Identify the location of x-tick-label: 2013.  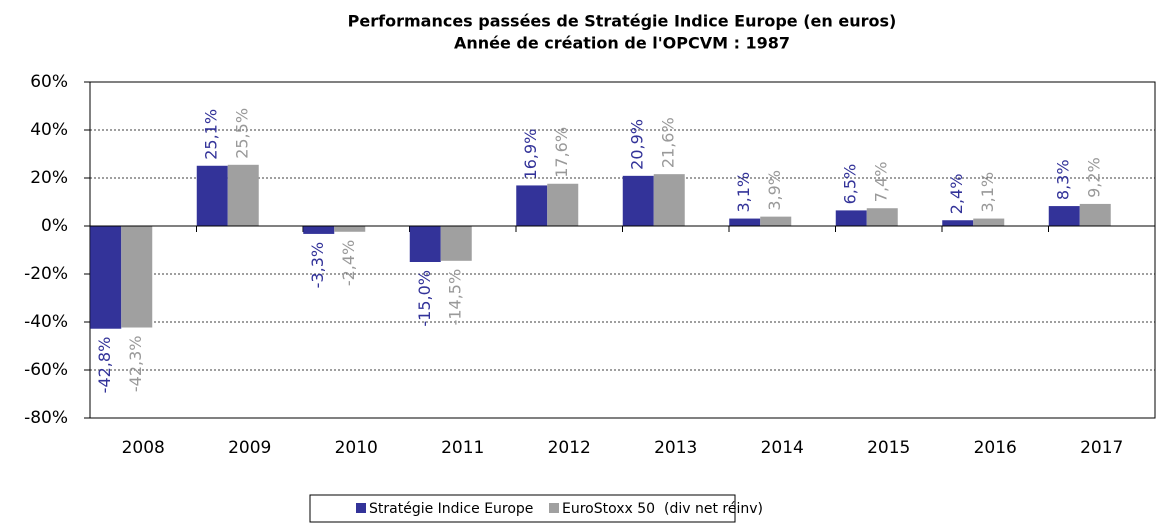
(675, 448).